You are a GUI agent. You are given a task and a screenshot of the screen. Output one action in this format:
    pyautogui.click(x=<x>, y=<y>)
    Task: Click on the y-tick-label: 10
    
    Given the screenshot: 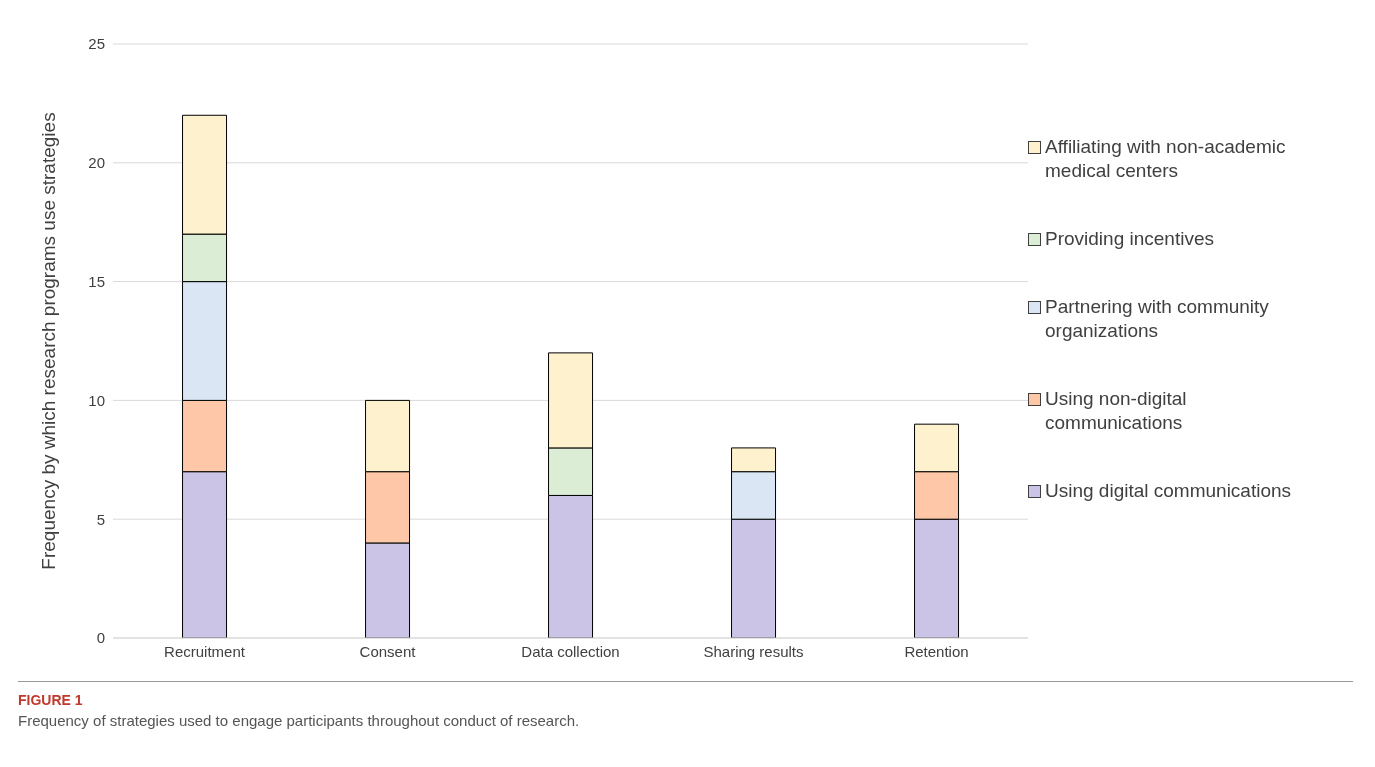 What is the action you would take?
    pyautogui.click(x=96, y=400)
    